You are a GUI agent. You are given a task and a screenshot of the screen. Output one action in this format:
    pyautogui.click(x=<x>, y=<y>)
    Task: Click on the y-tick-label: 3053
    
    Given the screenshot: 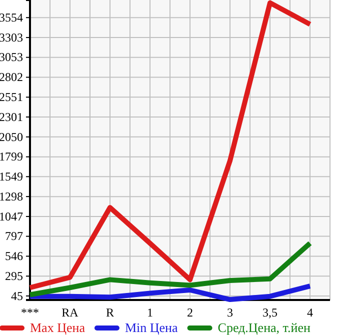 What is the action you would take?
    pyautogui.click(x=11, y=57)
    